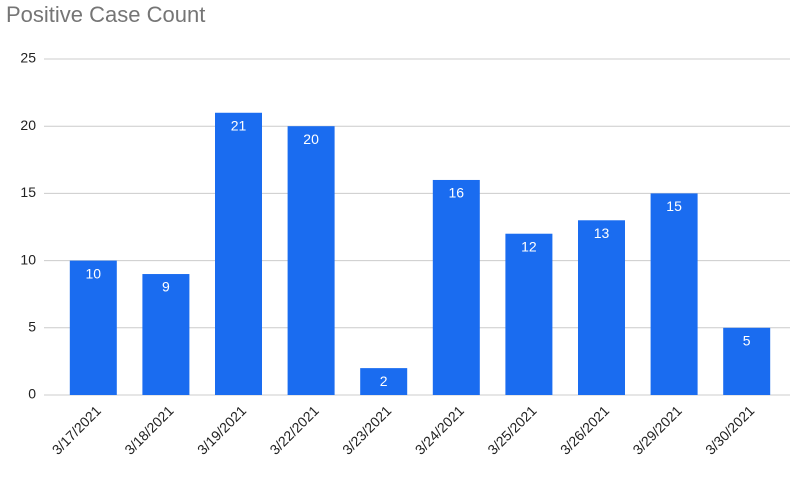 This screenshot has height=479, width=804. Describe the element at coordinates (28, 58) in the screenshot. I see `y-tick-label: 25` at that location.